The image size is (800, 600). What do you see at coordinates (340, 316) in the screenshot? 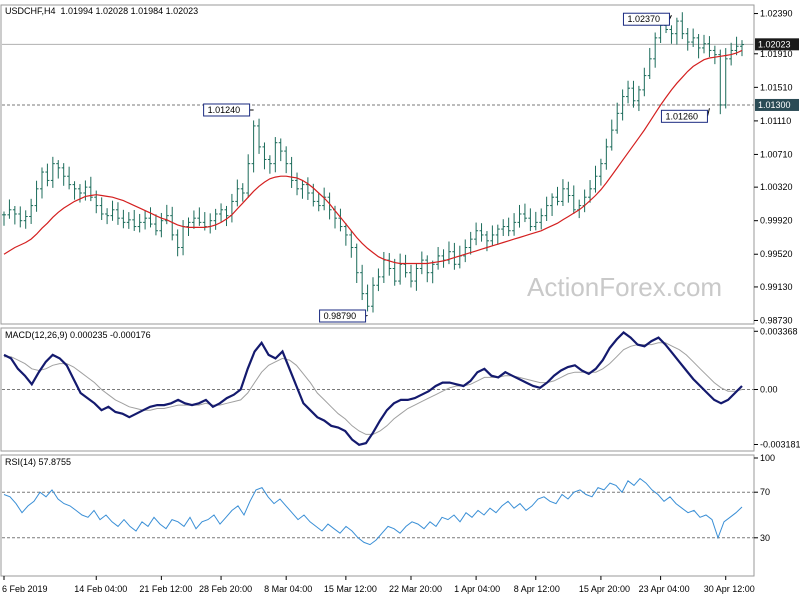
I see `annotation-label: 0.98790` at bounding box center [340, 316].